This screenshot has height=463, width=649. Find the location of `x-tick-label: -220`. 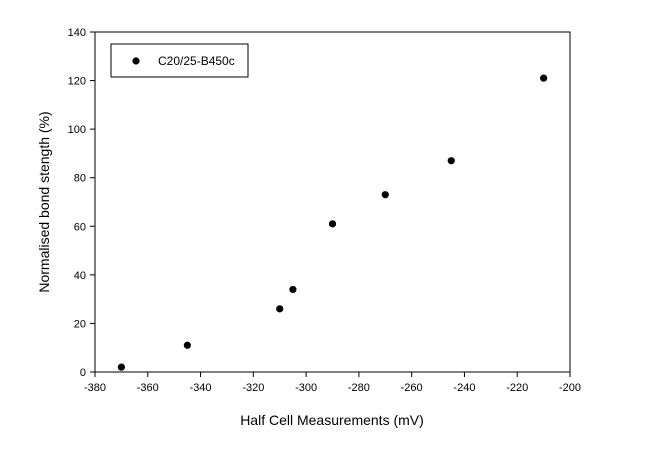

x-tick-label: -220 is located at coordinates (517, 388).